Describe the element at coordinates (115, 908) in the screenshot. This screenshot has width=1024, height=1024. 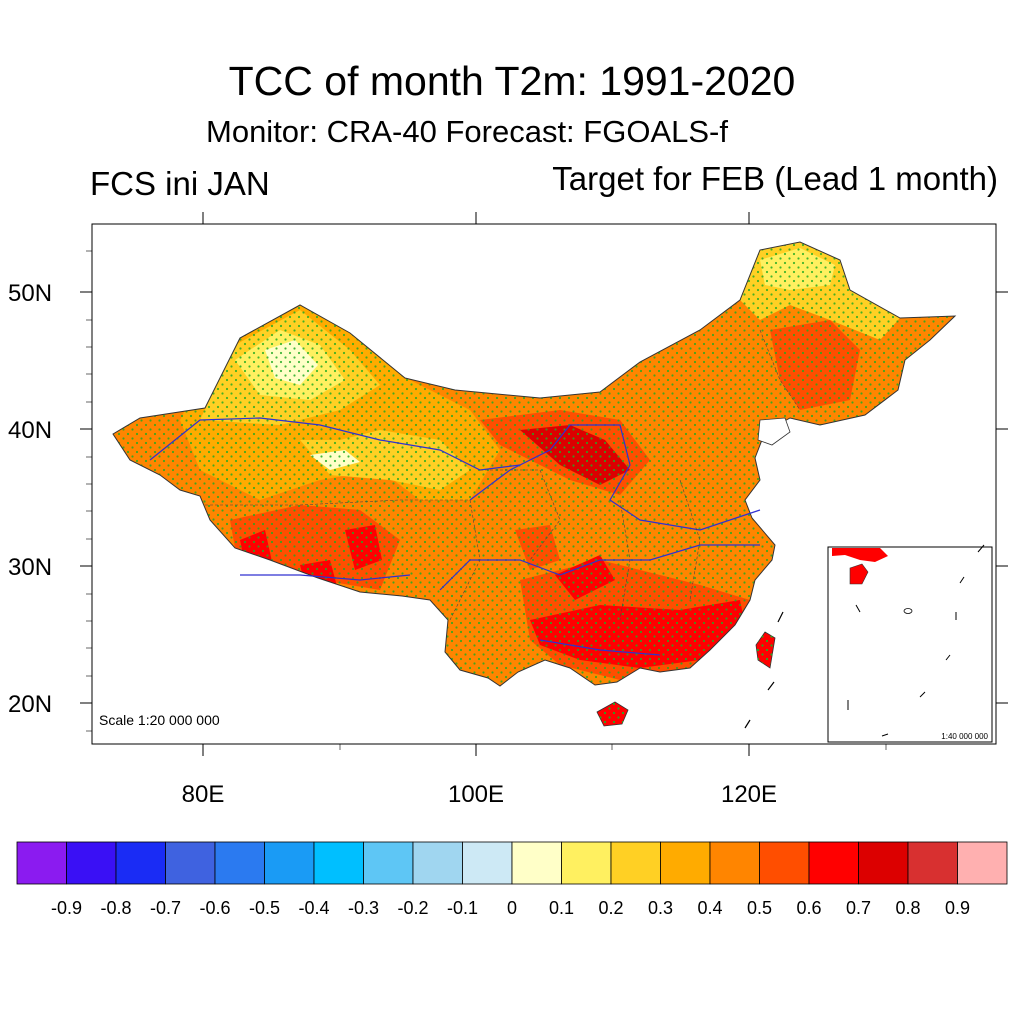
I see `colorbar-tick-label: -0.8` at that location.